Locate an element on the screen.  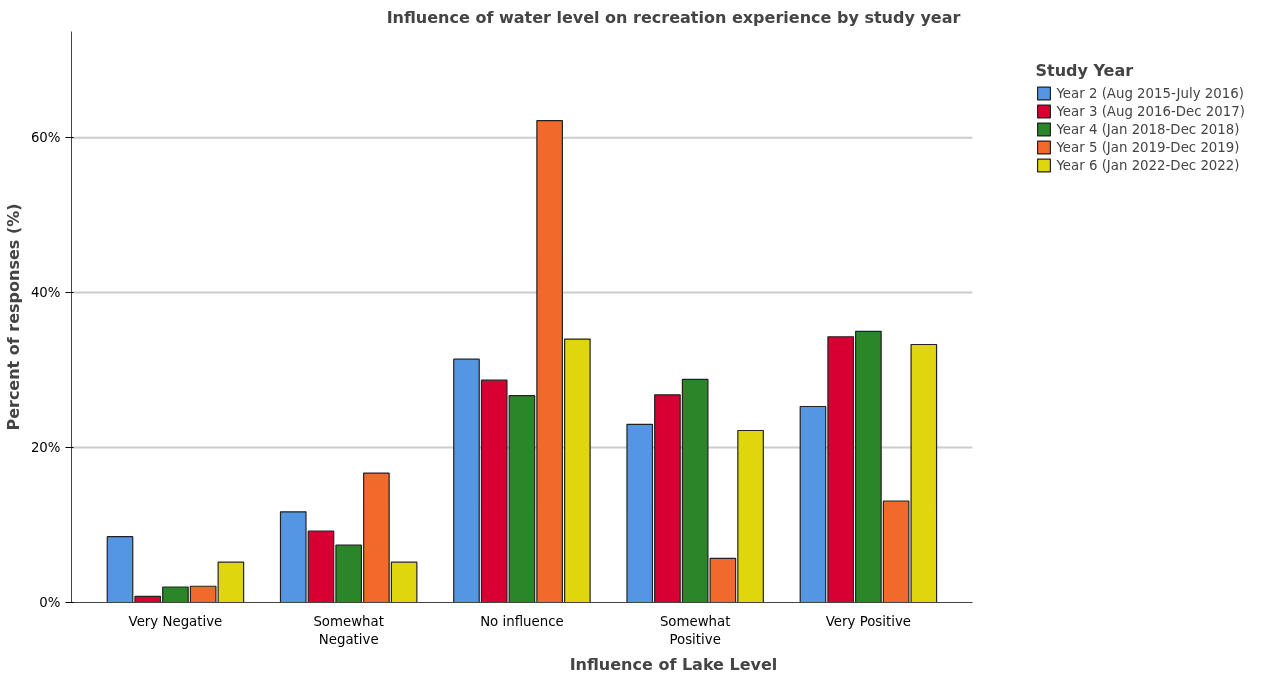
legend-title: Study Year is located at coordinates (1085, 70).